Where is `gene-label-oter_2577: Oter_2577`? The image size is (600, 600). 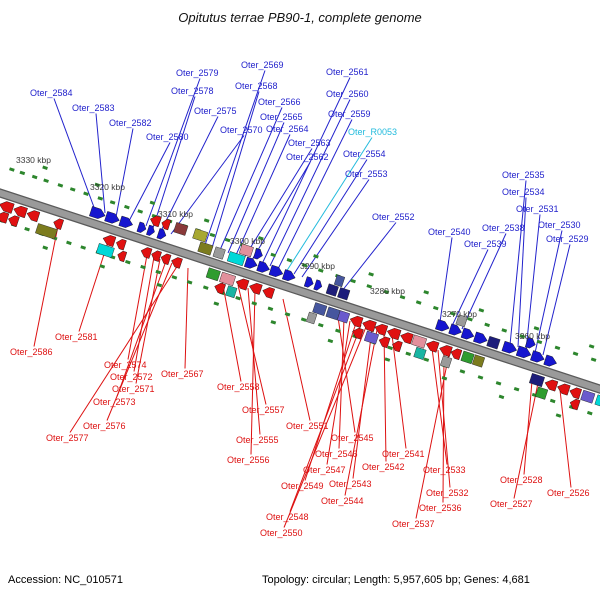
gene-label-oter_2577: Oter_2577 is located at coordinates (67, 438).